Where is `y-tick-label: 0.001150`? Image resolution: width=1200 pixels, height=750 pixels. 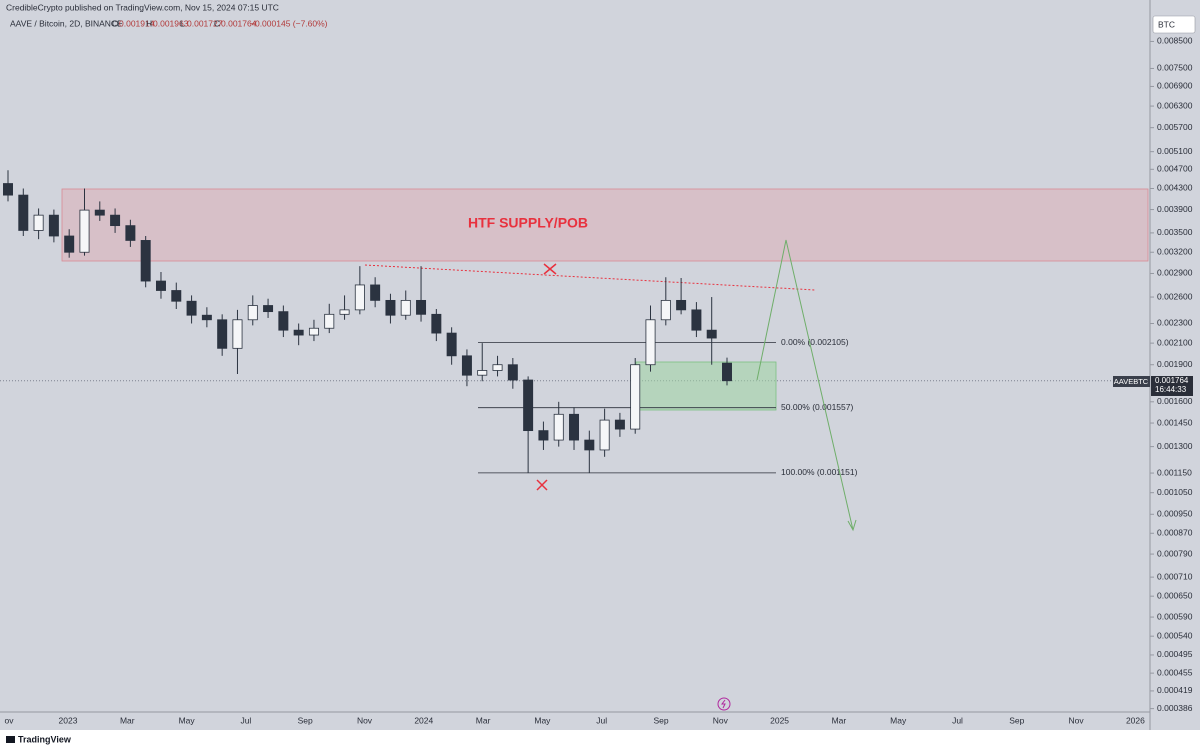
y-tick-label: 0.001150 is located at coordinates (1174, 472).